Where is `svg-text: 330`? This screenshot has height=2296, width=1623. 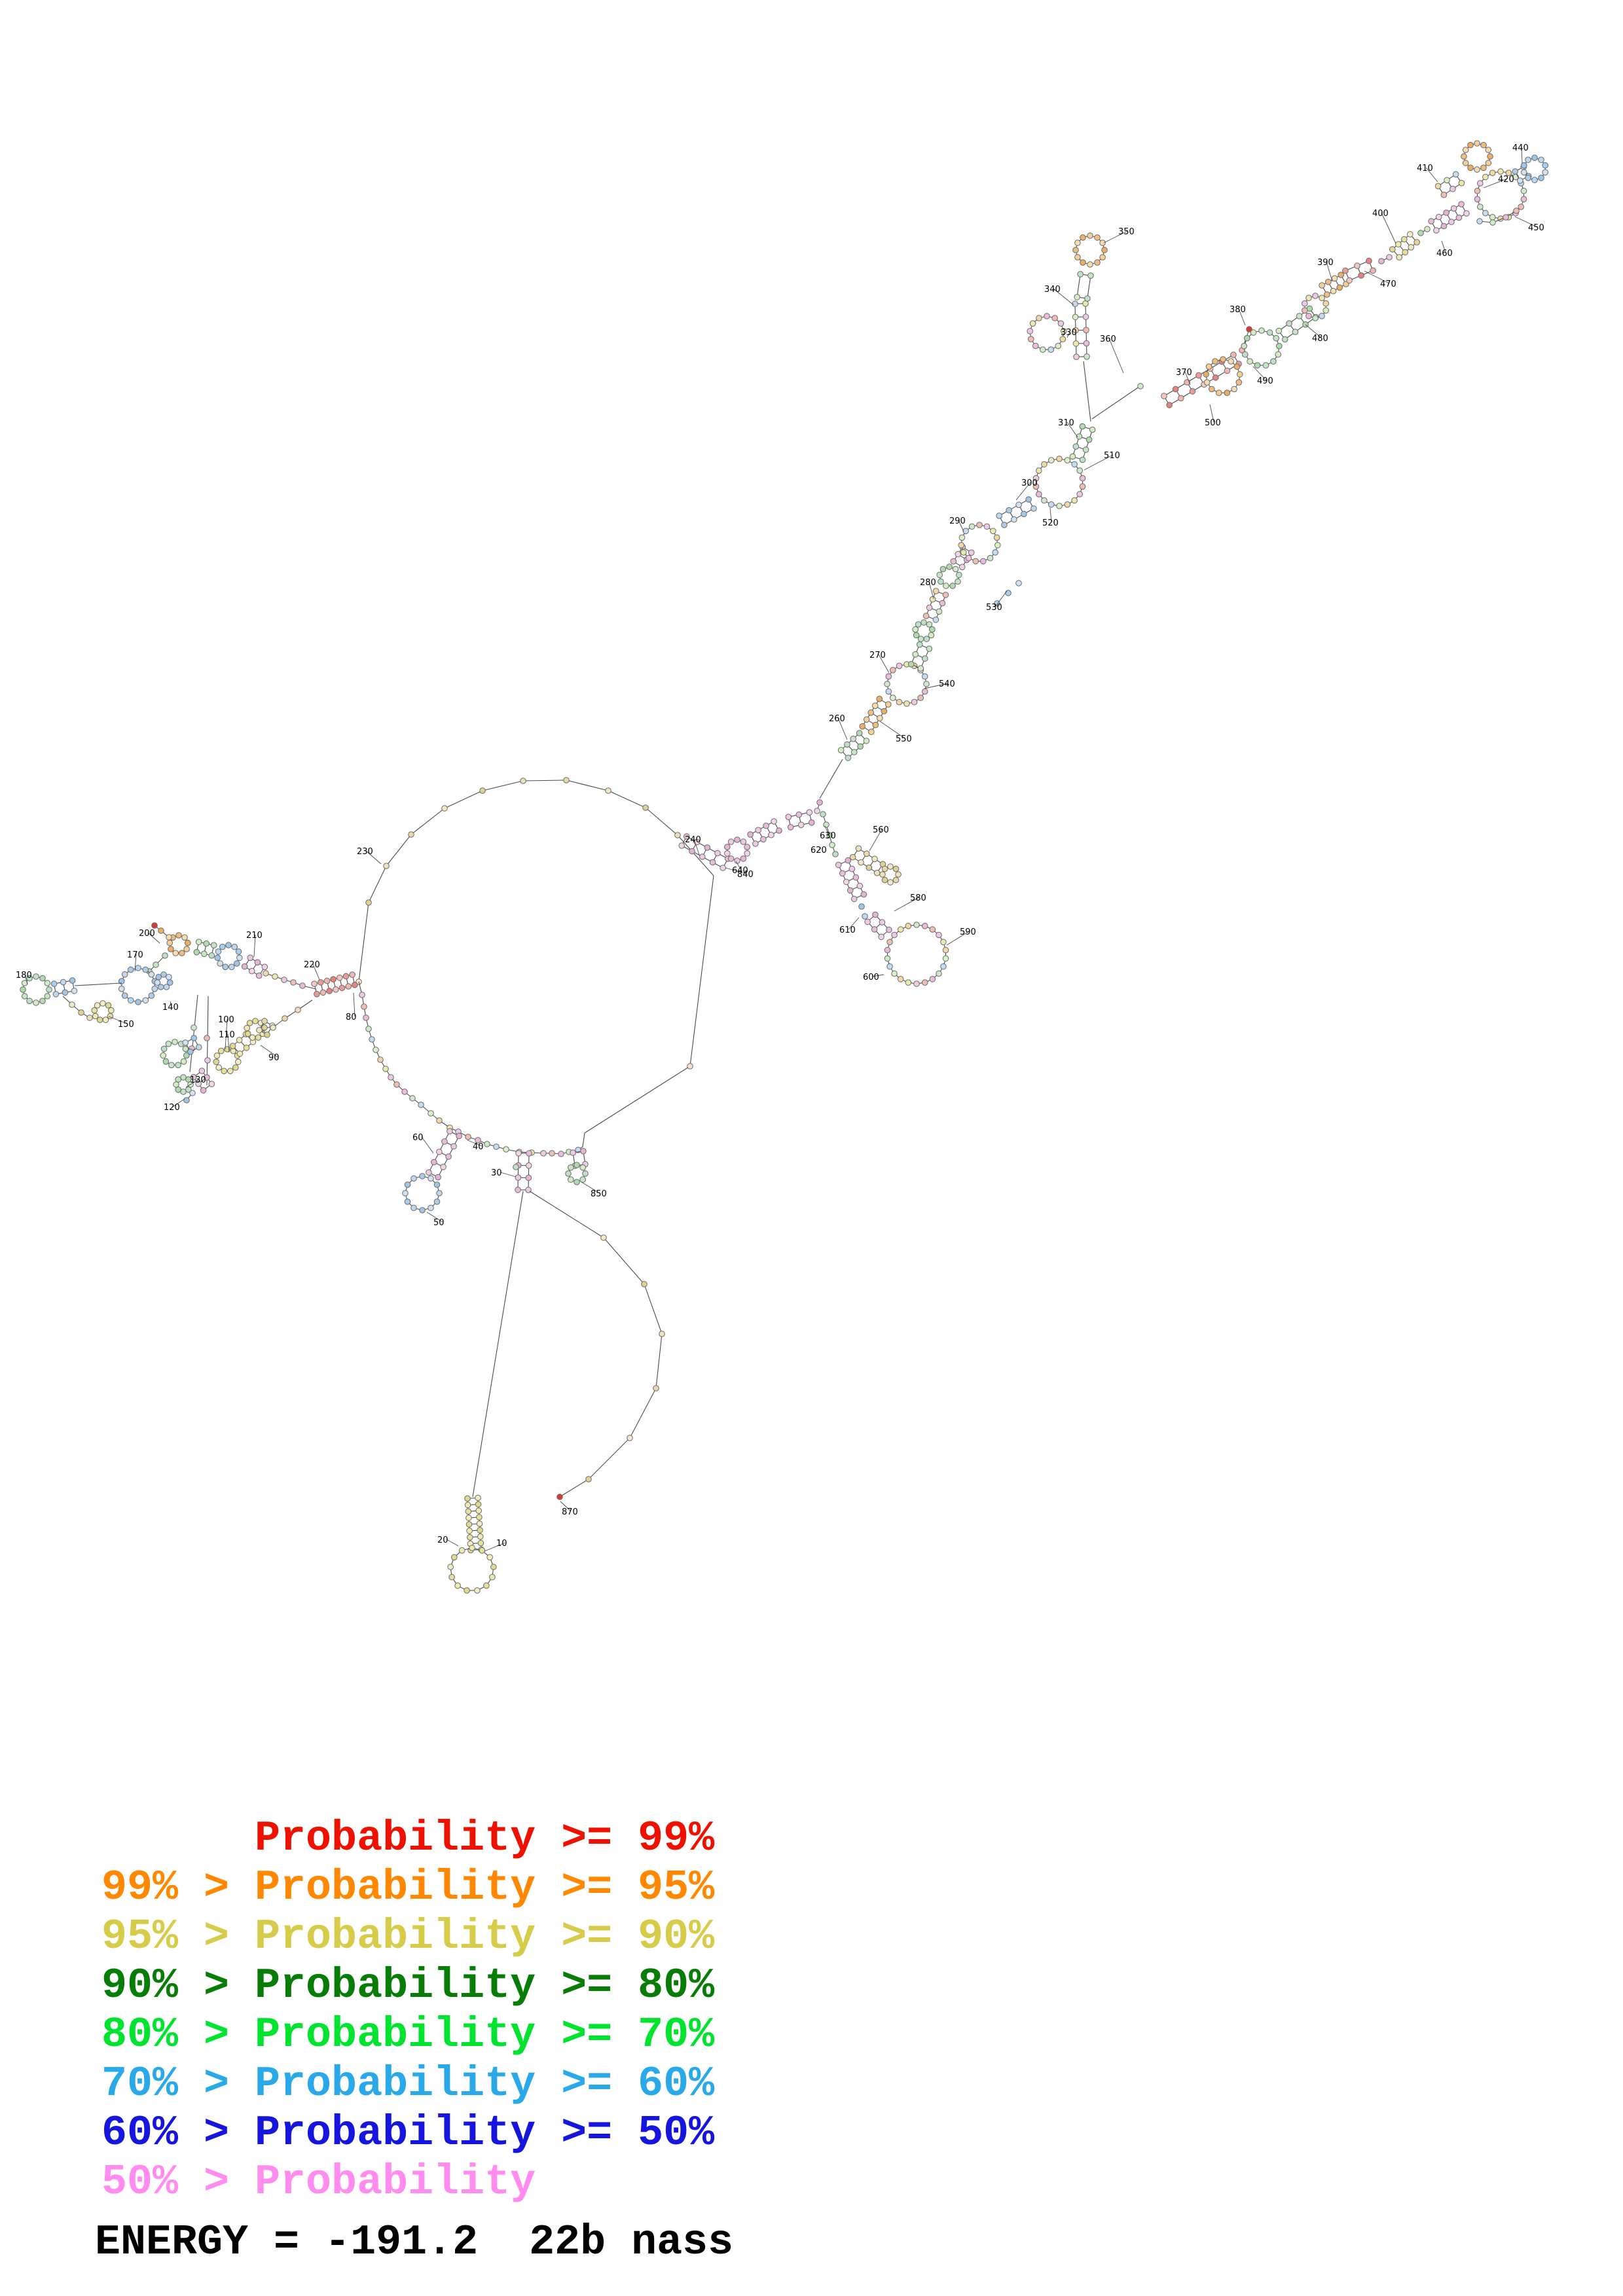
svg-text: 330 is located at coordinates (1069, 333).